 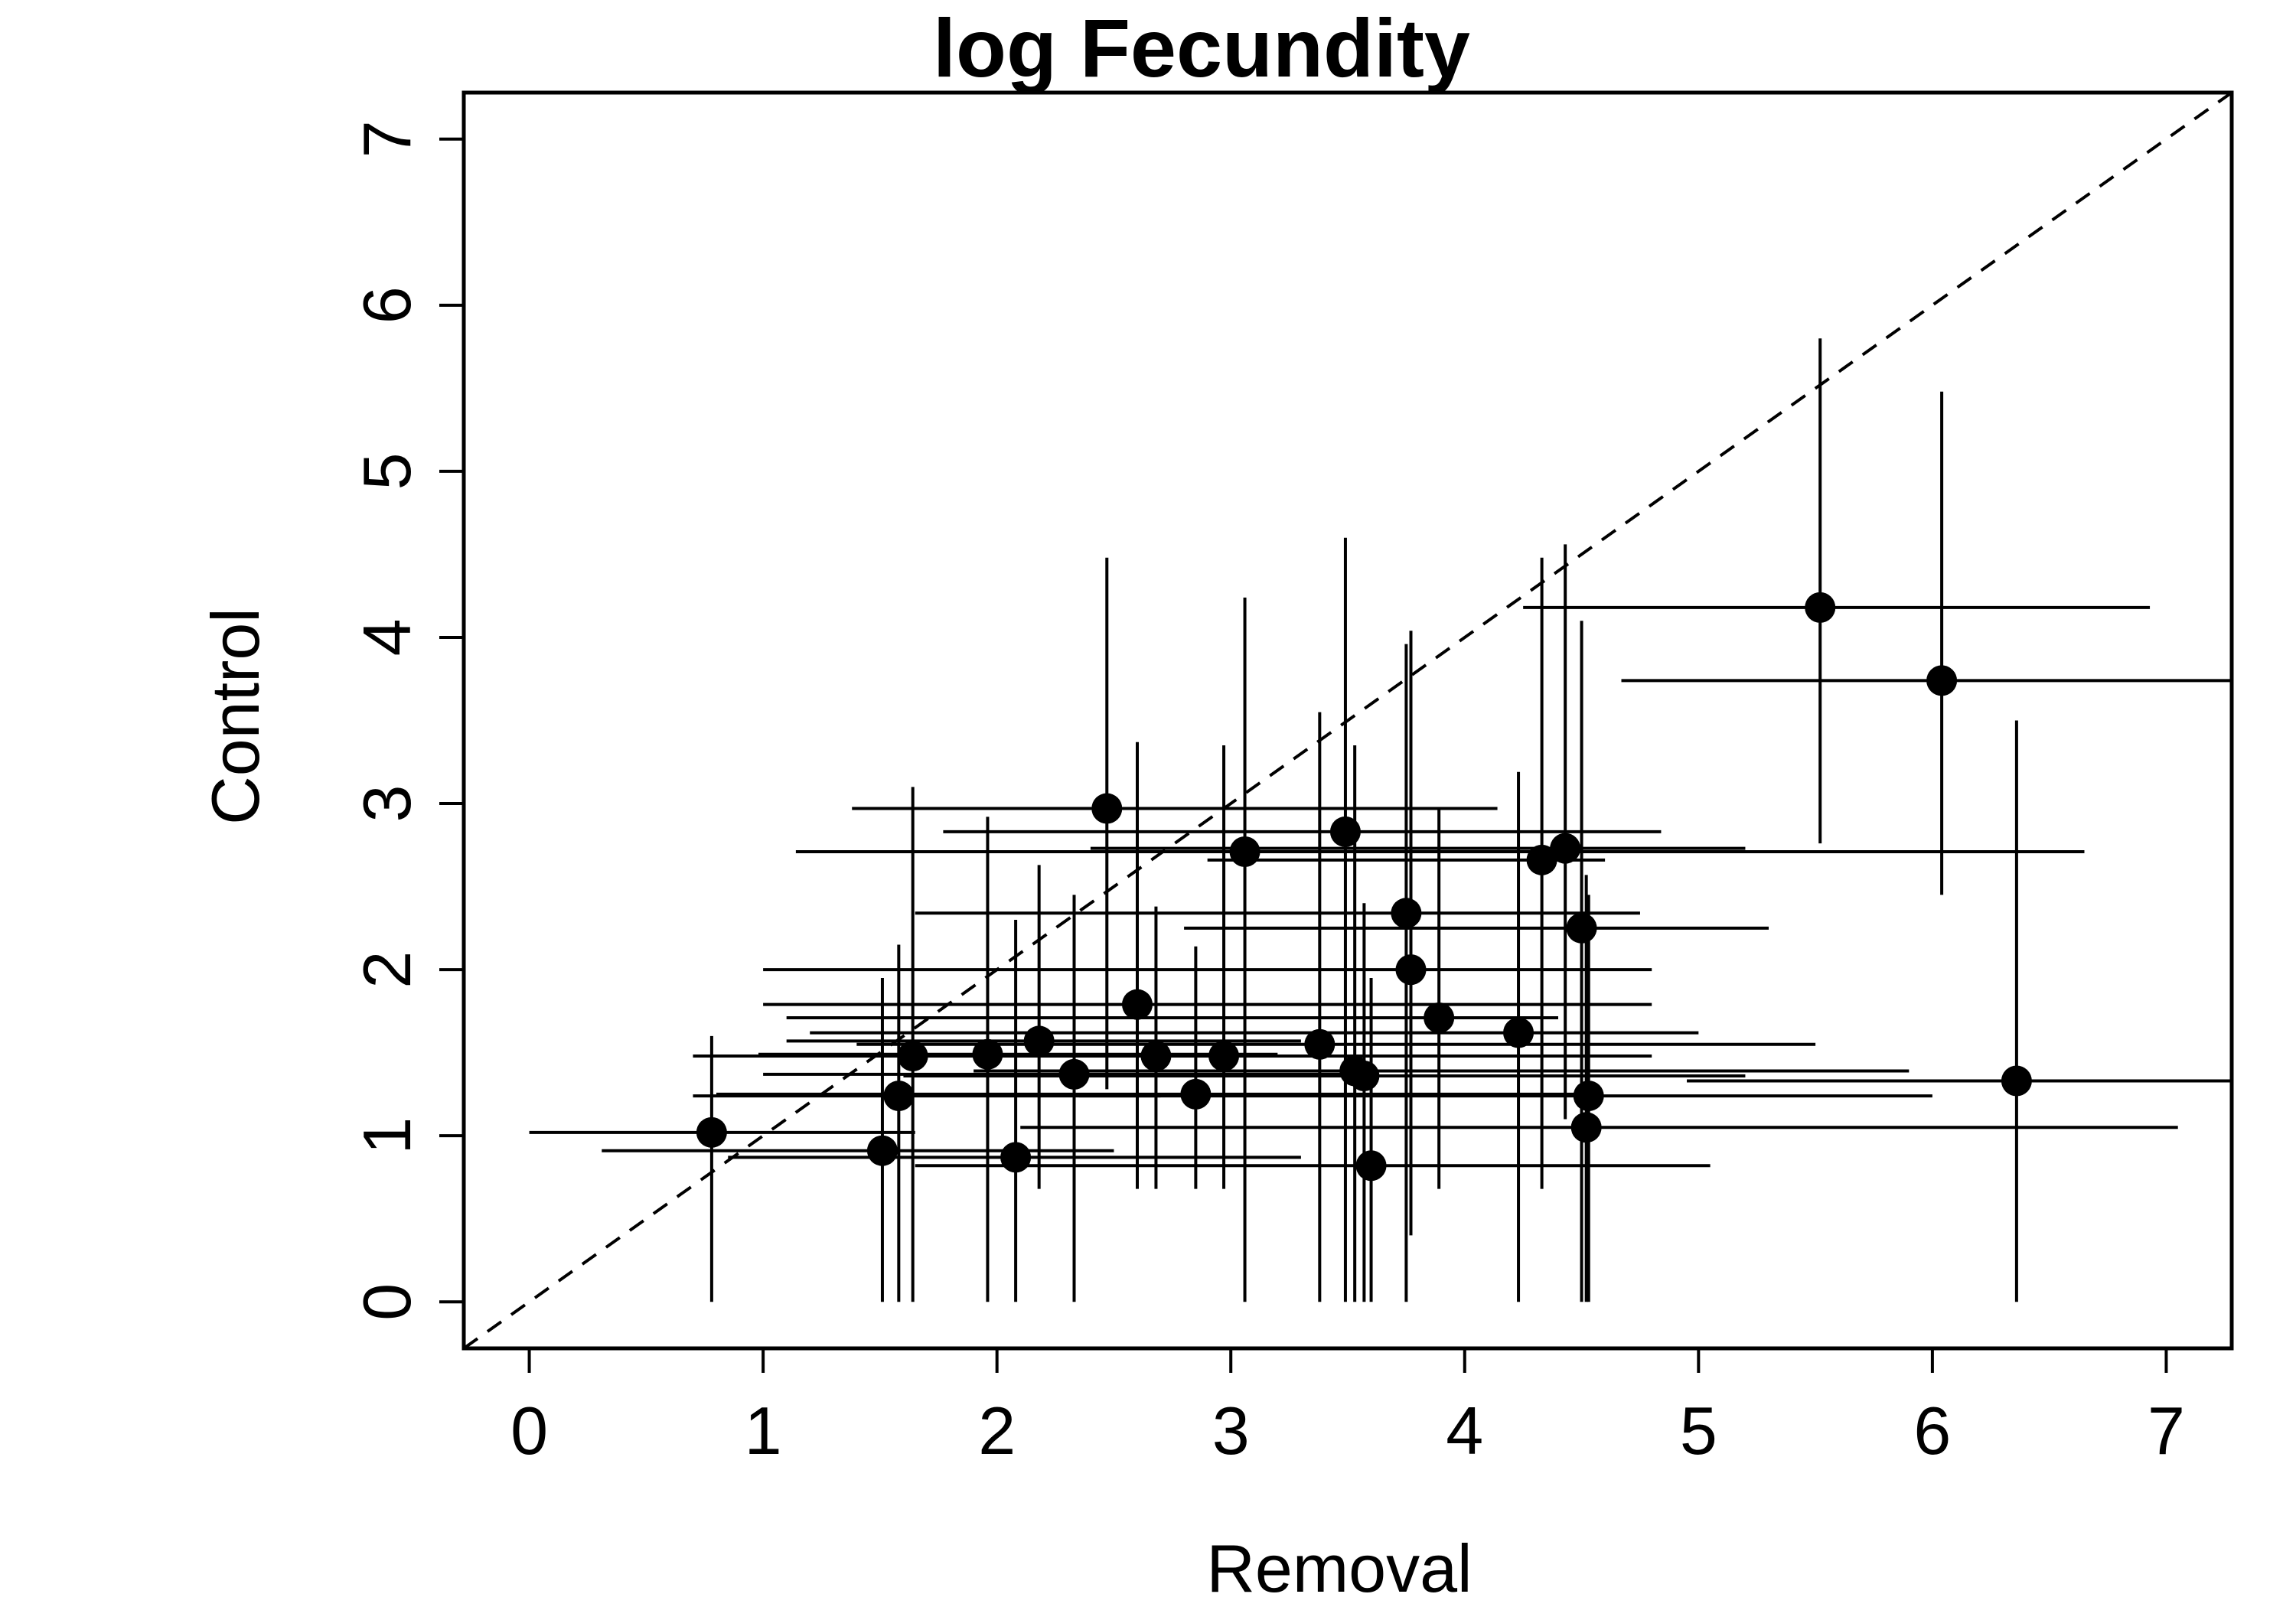 What do you see at coordinates (406, 720) in the screenshot?
I see `y-axis: 0 1 2 3 4 5 6 7` at bounding box center [406, 720].